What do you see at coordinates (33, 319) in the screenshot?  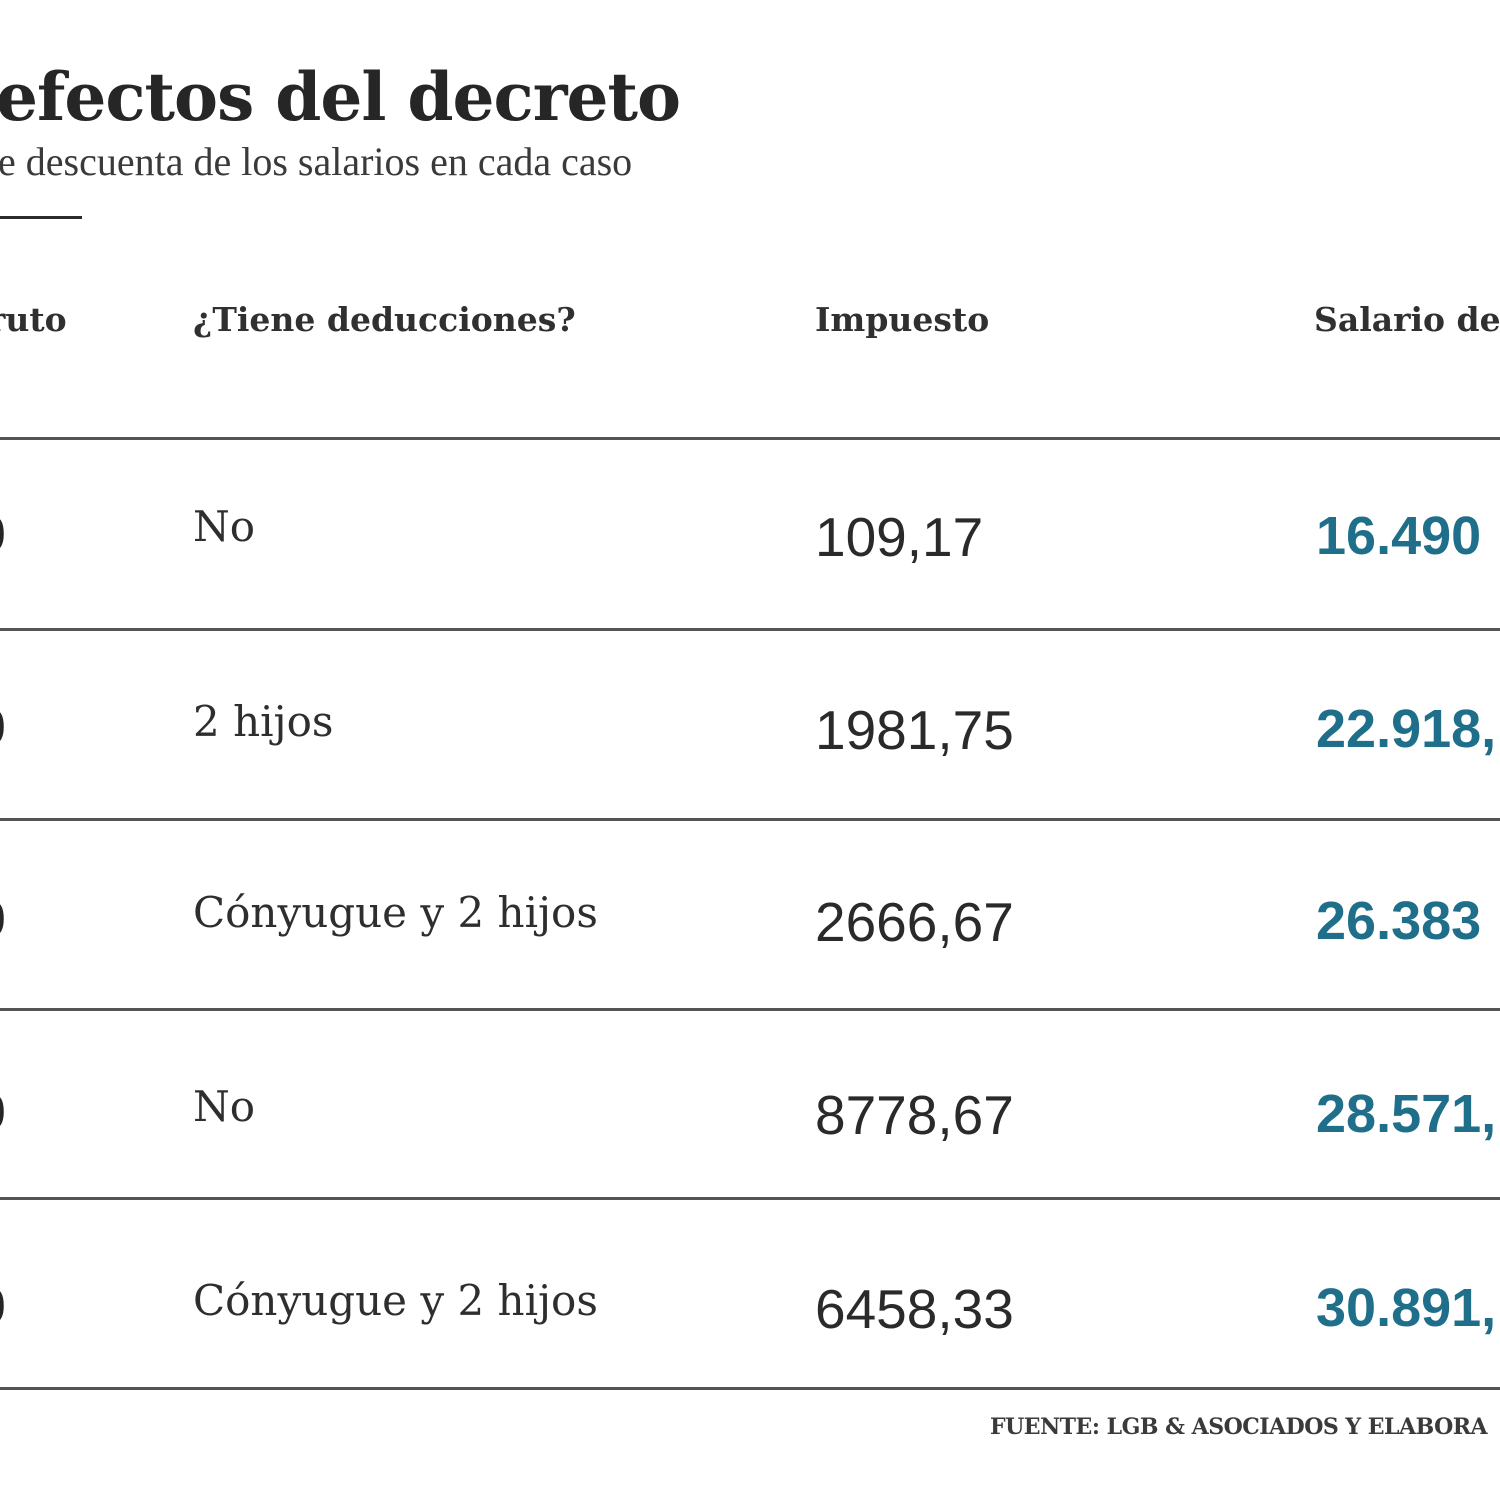 I see `column-header-bruto: ruto` at bounding box center [33, 319].